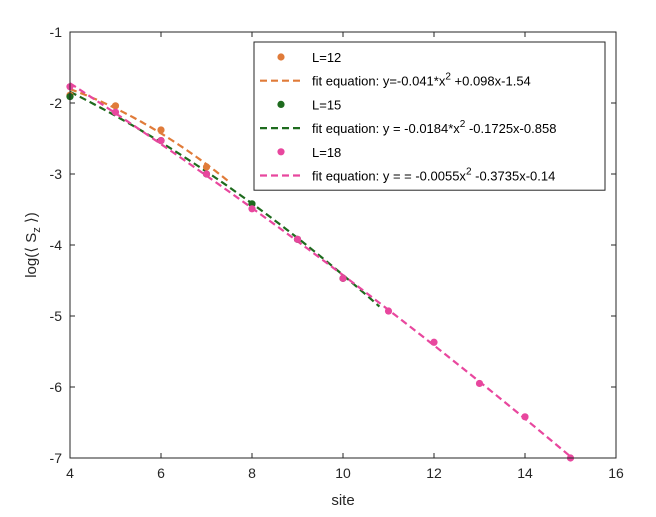  Describe the element at coordinates (56, 458) in the screenshot. I see `y-tick-label: -7` at that location.